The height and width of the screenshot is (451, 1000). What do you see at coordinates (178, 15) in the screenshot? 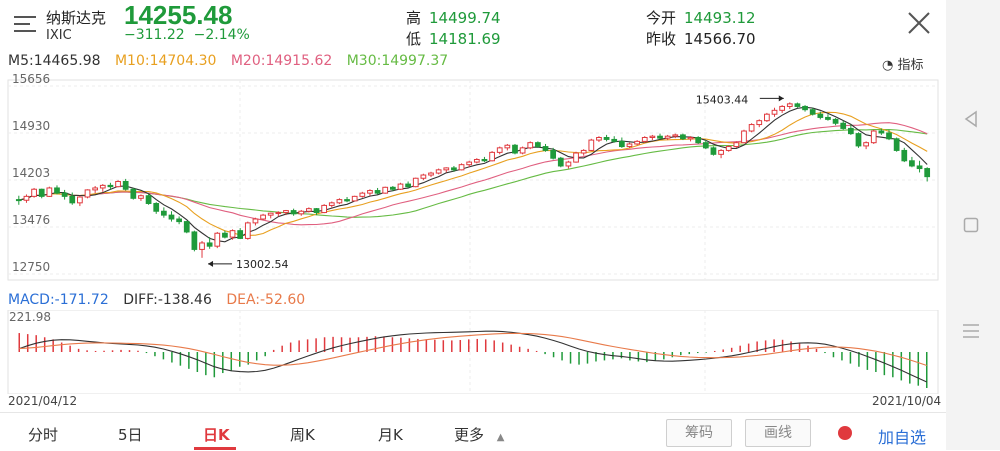
I see `last-price: 14255.48` at bounding box center [178, 15].